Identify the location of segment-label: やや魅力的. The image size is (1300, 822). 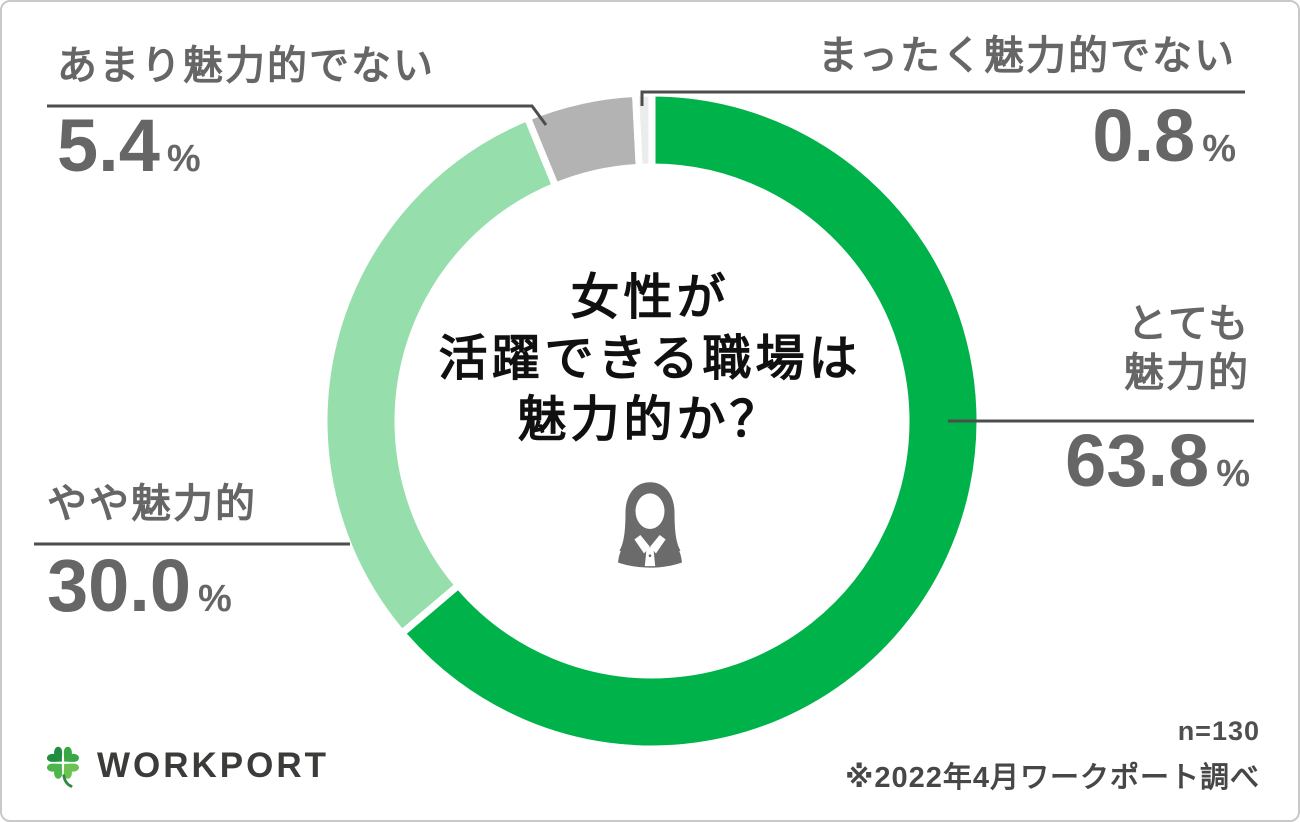
(152, 504).